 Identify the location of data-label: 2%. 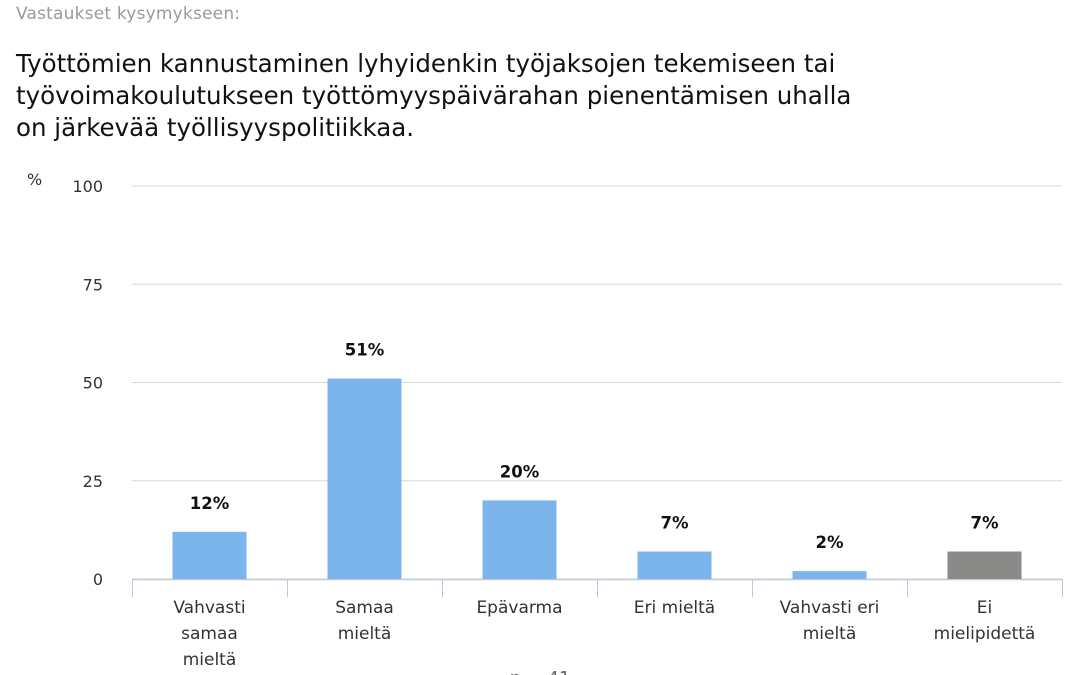
(829, 542).